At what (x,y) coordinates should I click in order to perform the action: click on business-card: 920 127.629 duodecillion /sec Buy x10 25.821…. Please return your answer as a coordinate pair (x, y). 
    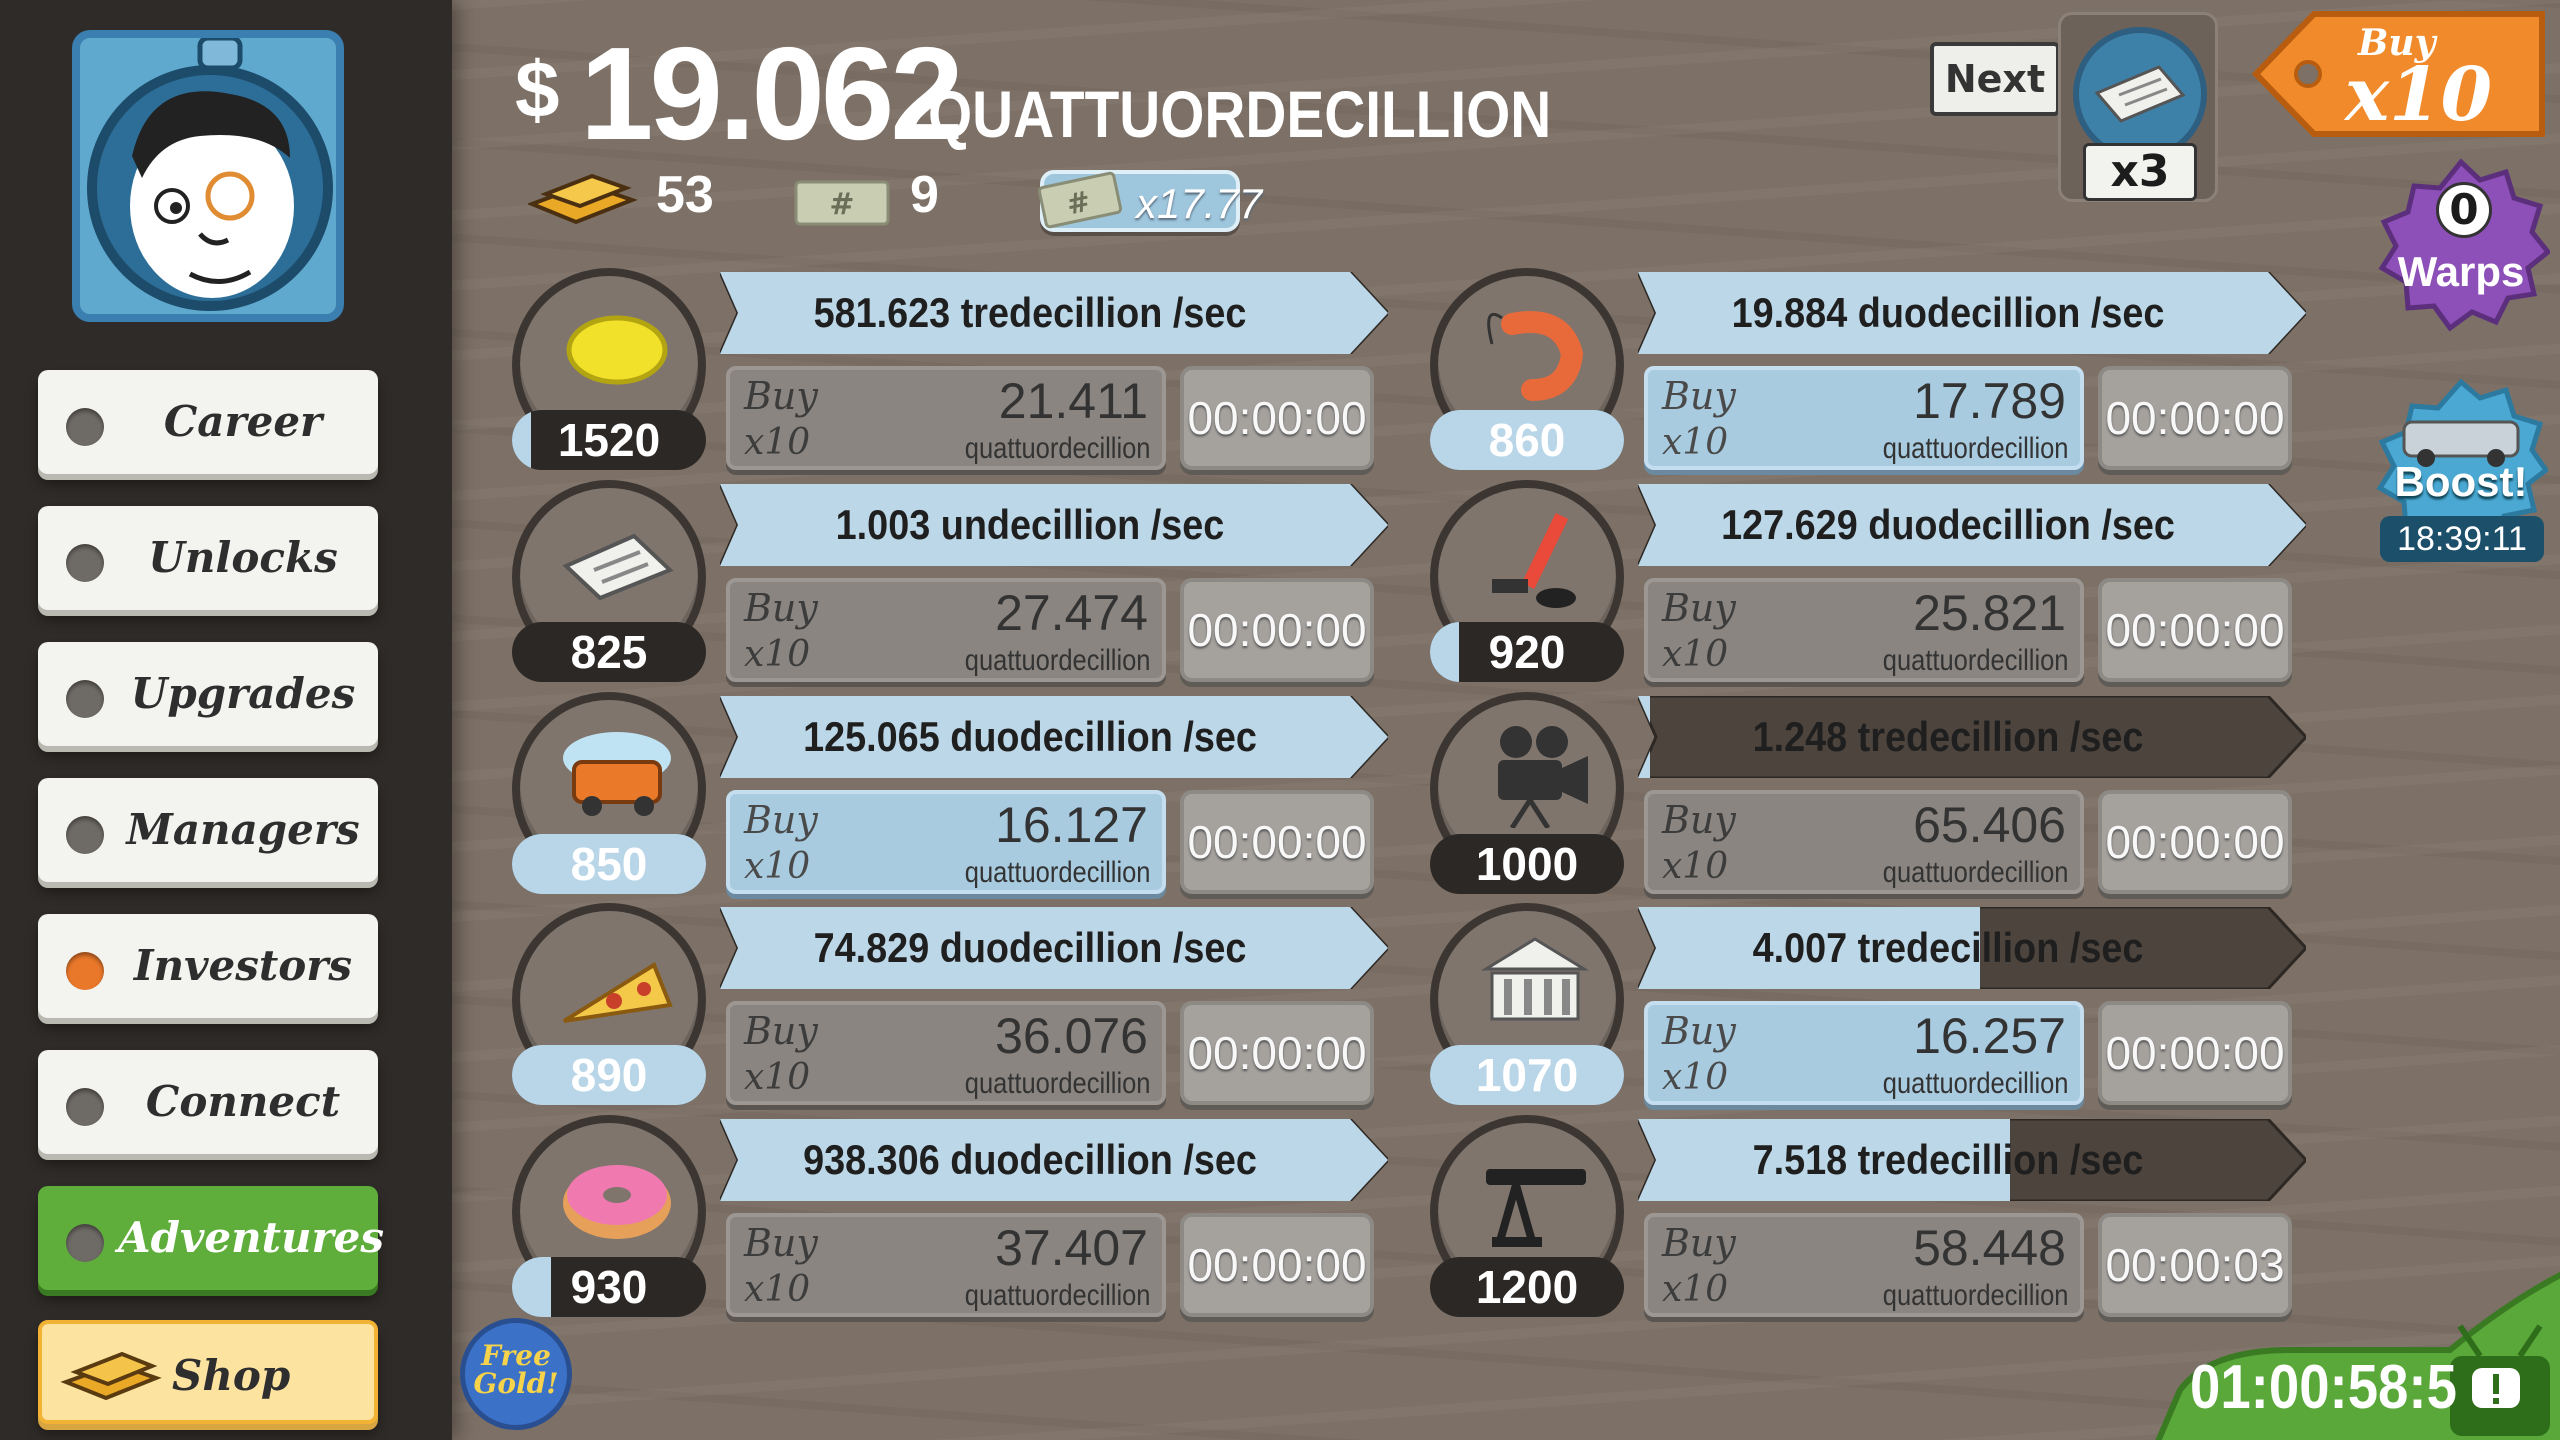
    Looking at the image, I should click on (1880, 585).